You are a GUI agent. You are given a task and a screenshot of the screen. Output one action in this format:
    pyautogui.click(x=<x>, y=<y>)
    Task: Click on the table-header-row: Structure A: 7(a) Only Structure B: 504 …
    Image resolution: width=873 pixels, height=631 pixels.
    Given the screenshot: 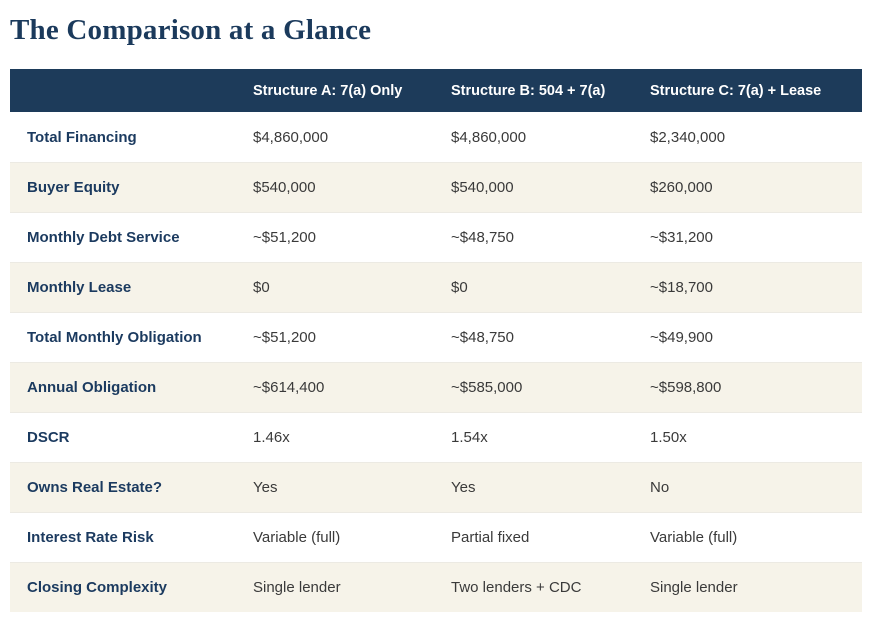 What is the action you would take?
    pyautogui.click(x=436, y=90)
    